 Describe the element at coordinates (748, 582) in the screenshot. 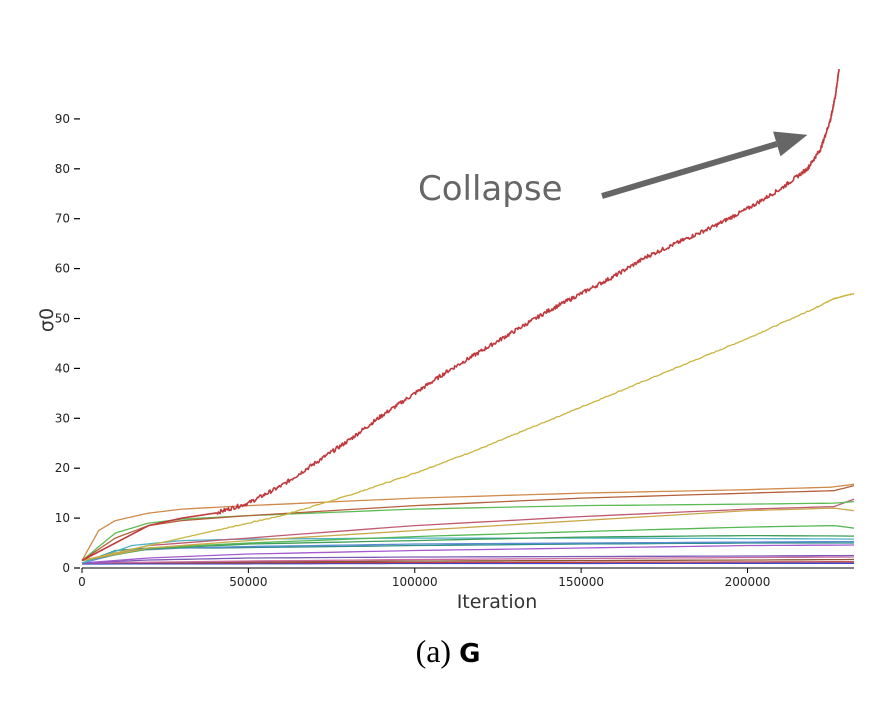

I see `x-tick-label: 200000` at that location.